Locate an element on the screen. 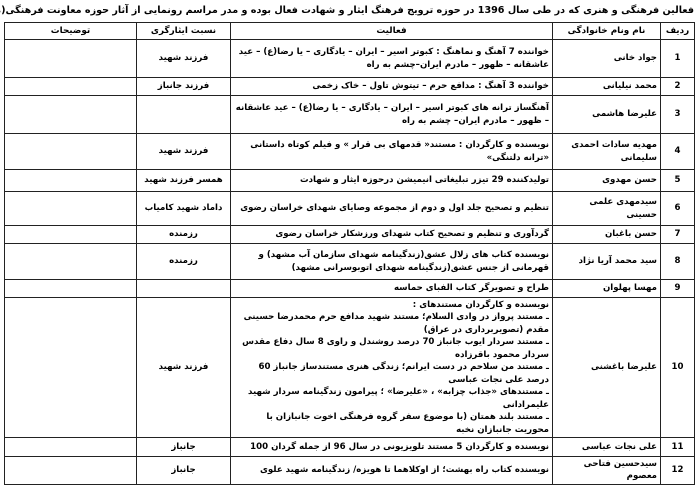 The image size is (700, 485). column-header: نام ونام خانوادگی is located at coordinates (606, 31).